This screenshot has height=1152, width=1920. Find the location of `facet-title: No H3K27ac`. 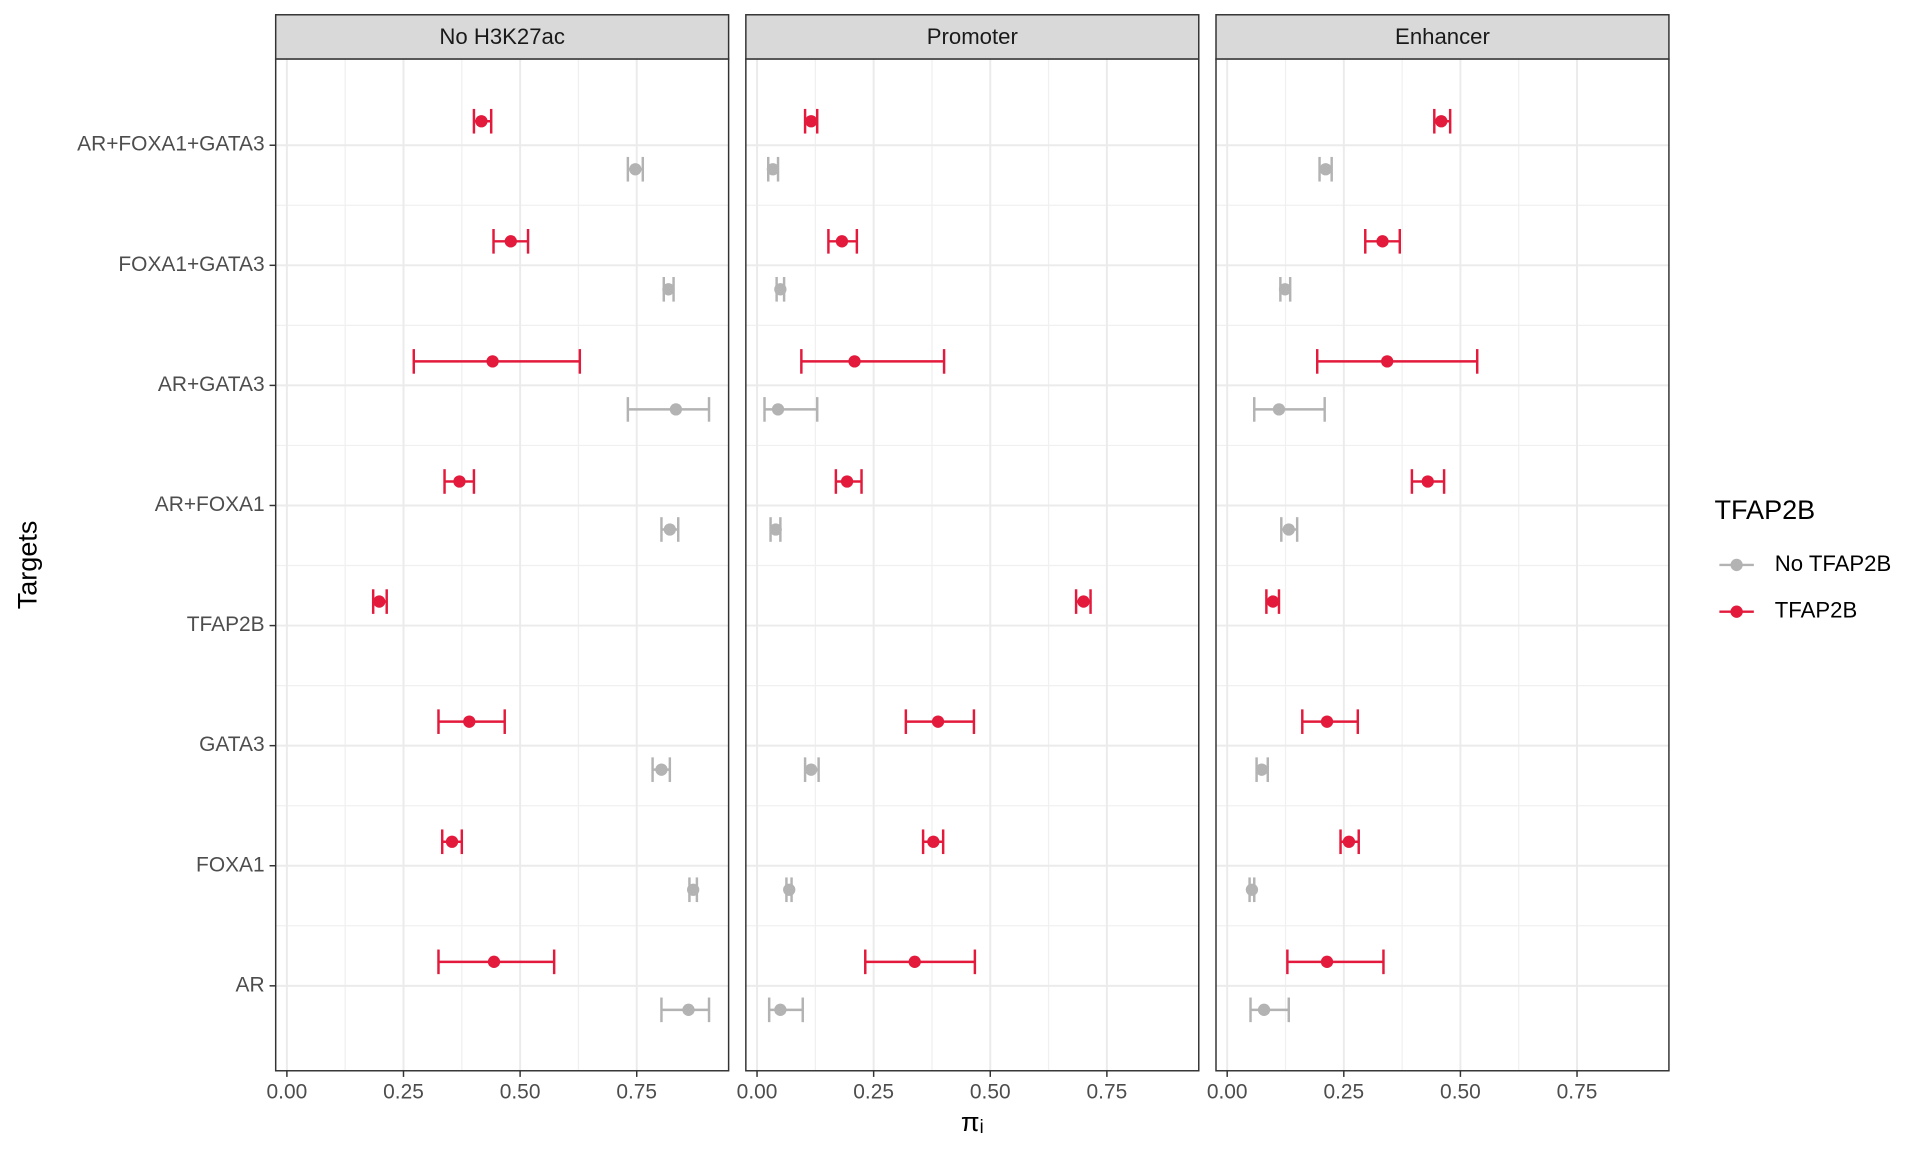

facet-title: No H3K27ac is located at coordinates (502, 36).